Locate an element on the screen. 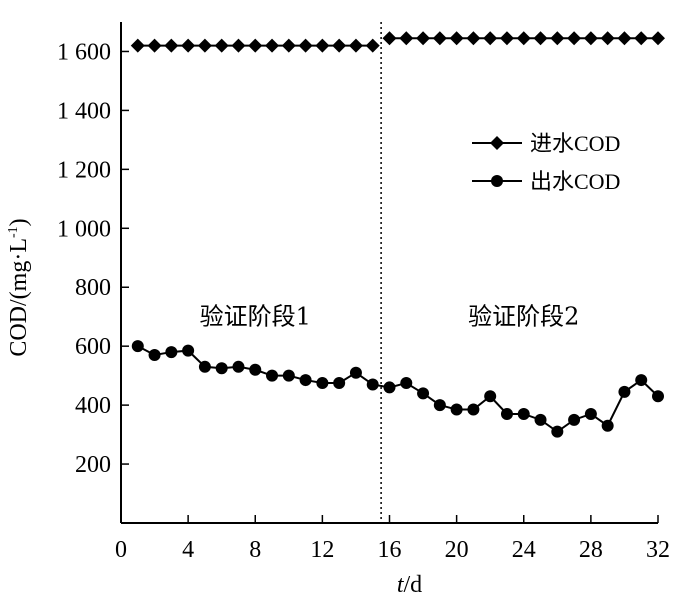 This screenshot has width=700, height=601. y-axis-title-superscript: -1 is located at coordinates (13, 232).